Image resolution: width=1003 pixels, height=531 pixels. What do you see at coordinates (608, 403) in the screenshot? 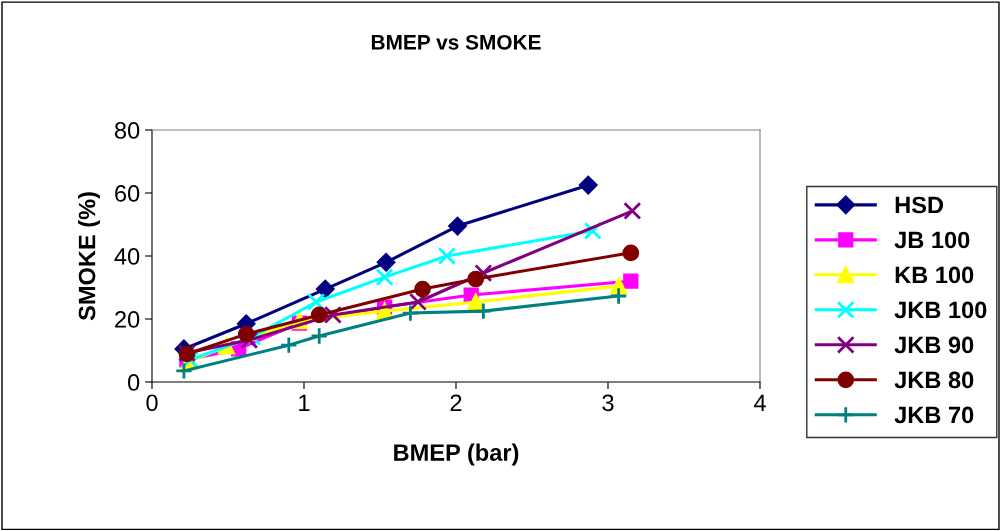
I see `x-tick-label: 3` at bounding box center [608, 403].